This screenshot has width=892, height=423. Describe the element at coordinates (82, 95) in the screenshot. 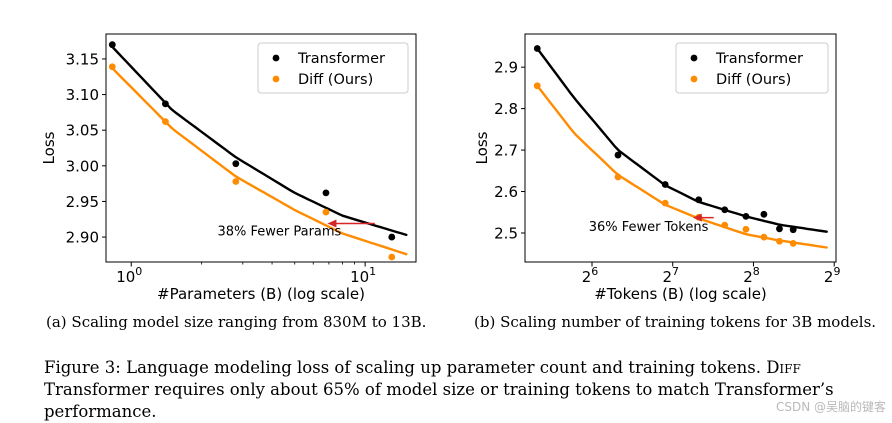

I see `y-tick-label: 3.10` at that location.